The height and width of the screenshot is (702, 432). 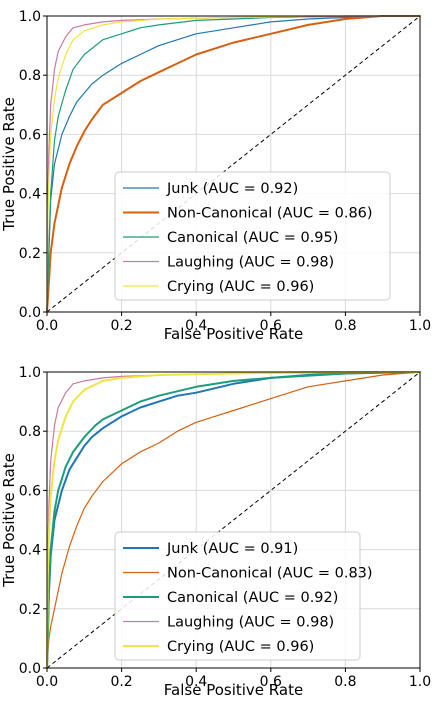 I want to click on legend-entry: Canonical (AUC = 0.92), so click(x=252, y=598).